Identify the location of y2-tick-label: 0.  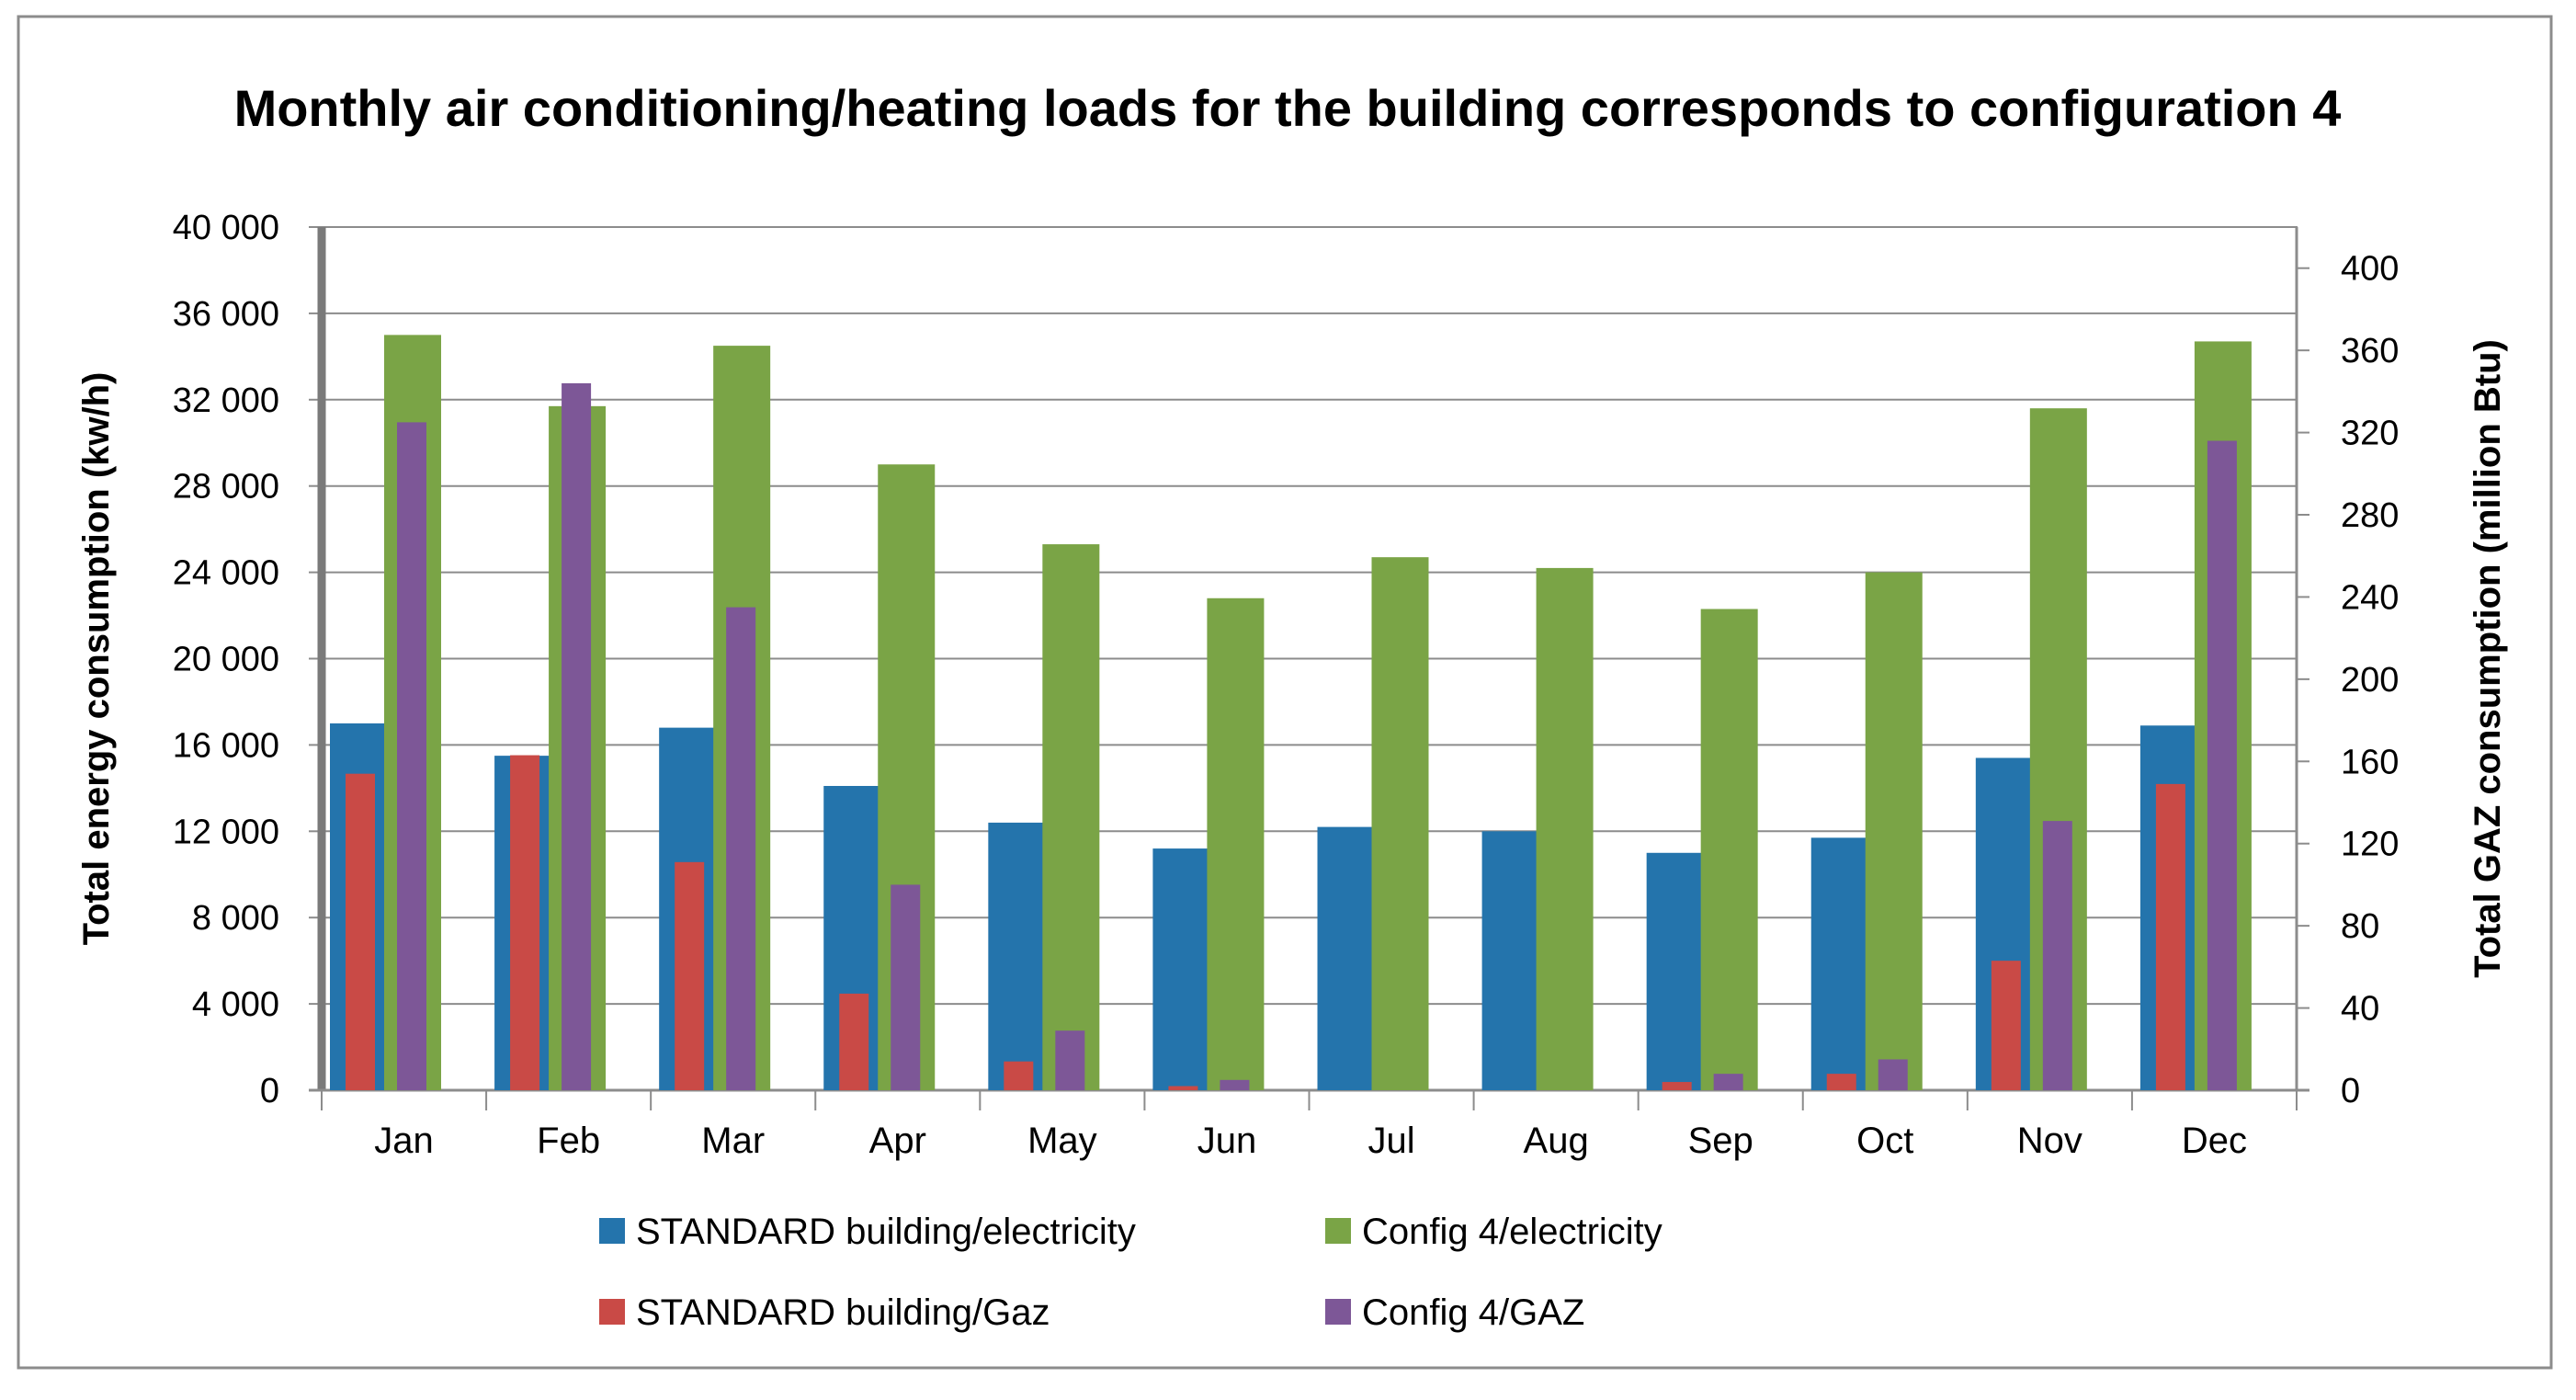
(2350, 1091).